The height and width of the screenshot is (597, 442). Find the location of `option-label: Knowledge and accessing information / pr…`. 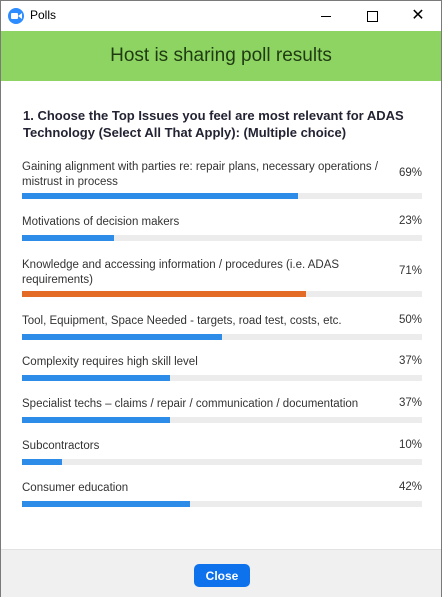

option-label: Knowledge and accessing information / pr… is located at coordinates (181, 272).